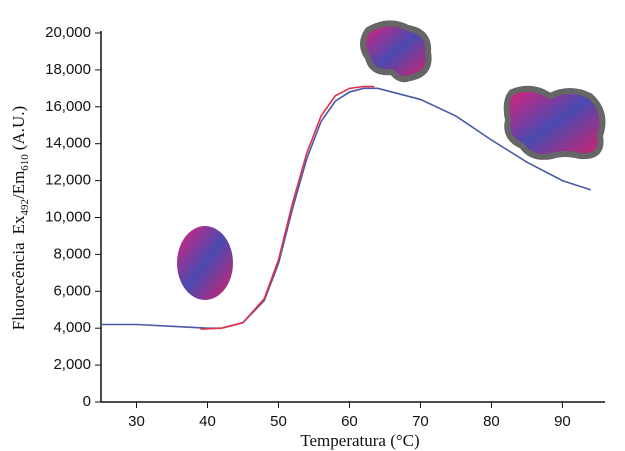 The height and width of the screenshot is (451, 625). Describe the element at coordinates (25, 162) in the screenshot. I see `y-label-em-sub: 610` at that location.